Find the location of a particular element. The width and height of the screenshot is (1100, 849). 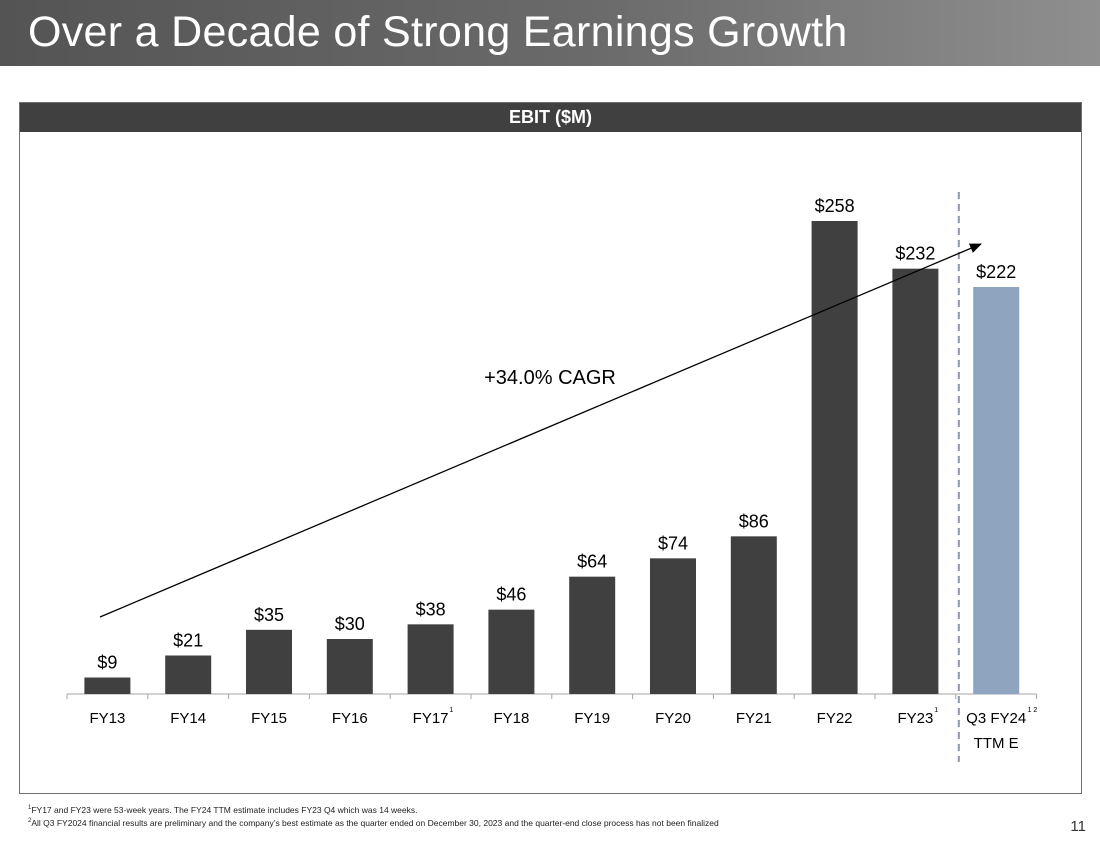

tick-label: FY13 is located at coordinates (107, 718).